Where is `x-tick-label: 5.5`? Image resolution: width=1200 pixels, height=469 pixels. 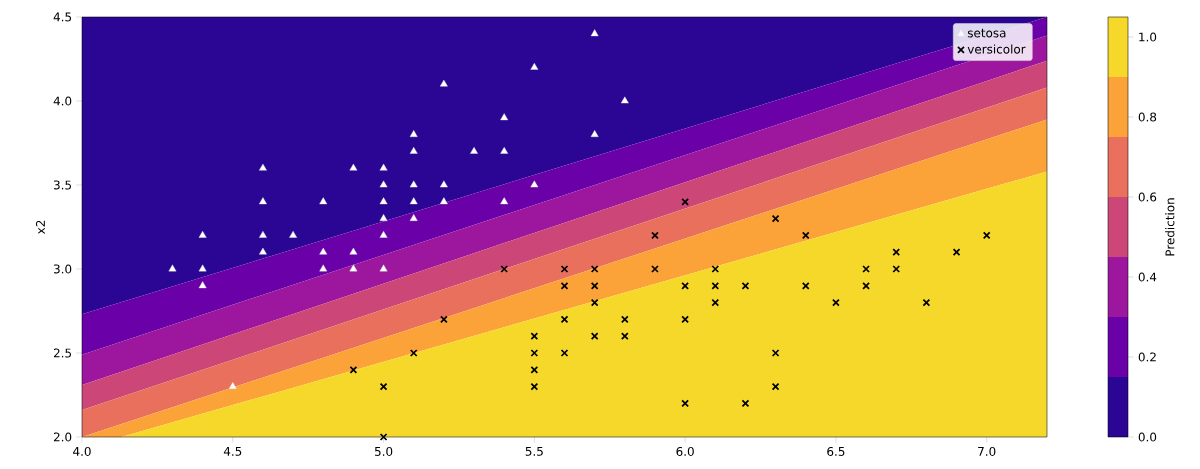
x-tick-label: 5.5 is located at coordinates (534, 451).